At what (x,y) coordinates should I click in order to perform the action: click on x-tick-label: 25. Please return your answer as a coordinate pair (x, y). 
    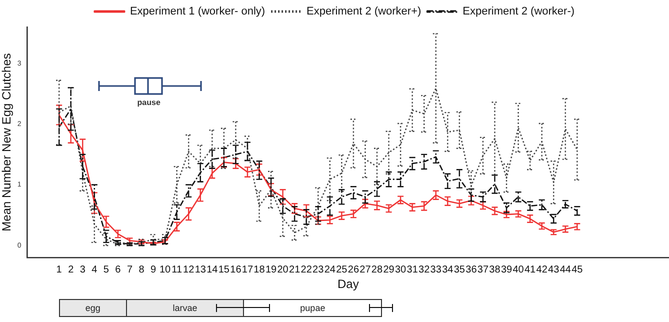
    Looking at the image, I should click on (342, 270).